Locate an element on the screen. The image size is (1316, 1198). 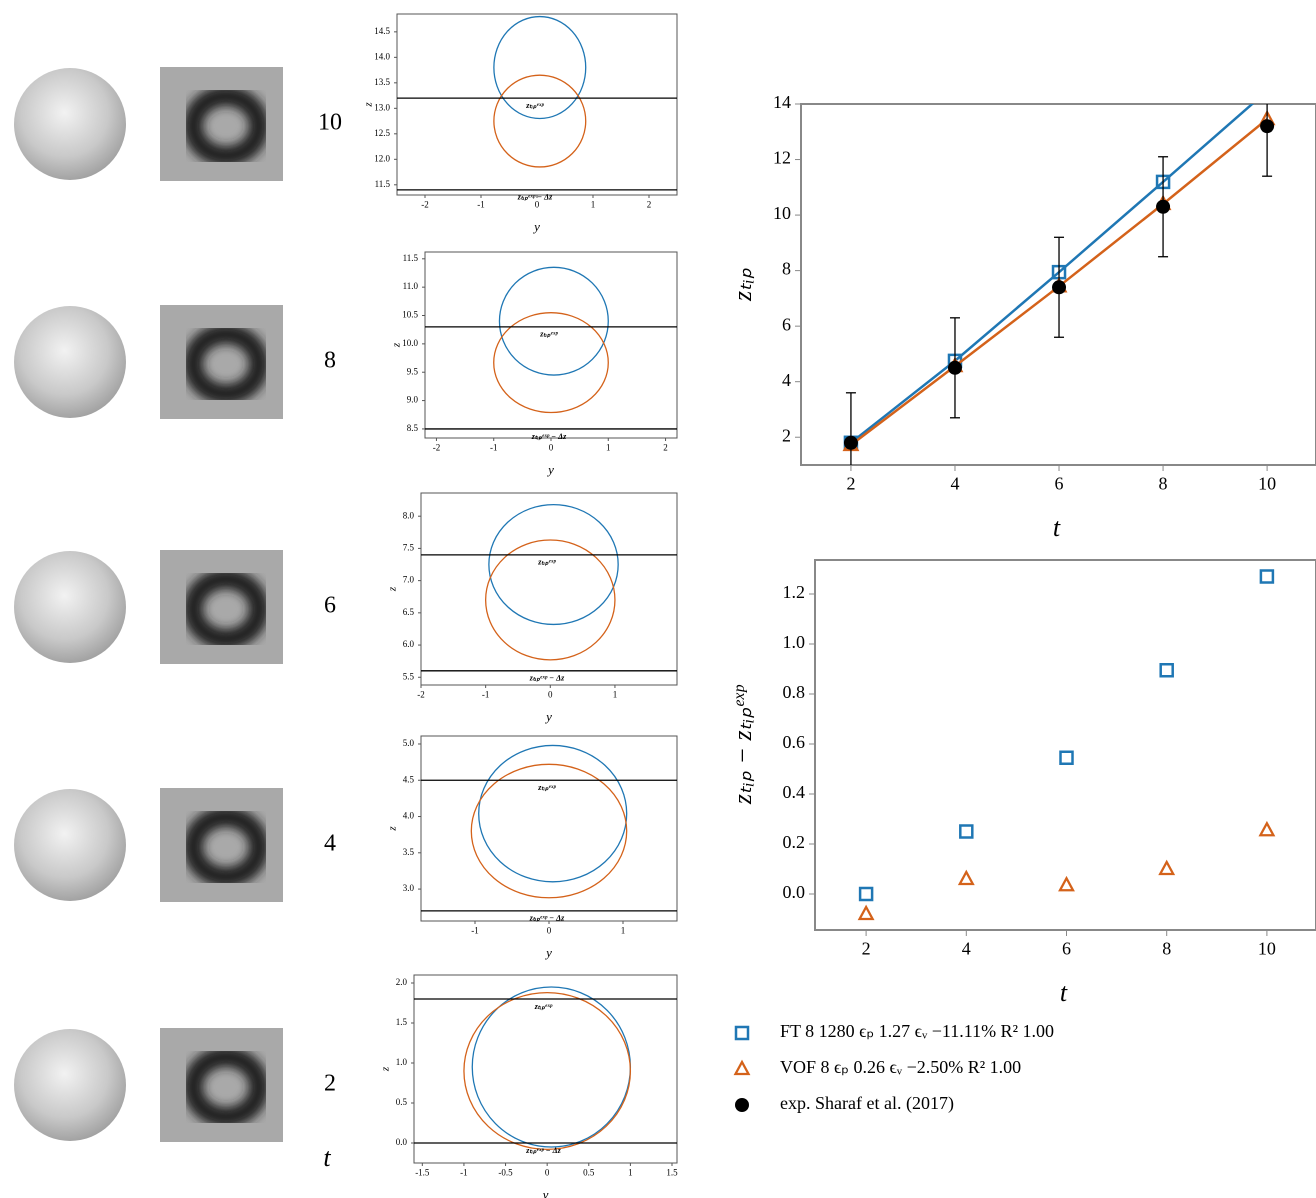
y-tick-label: 0.5 is located at coordinates (402, 1102).